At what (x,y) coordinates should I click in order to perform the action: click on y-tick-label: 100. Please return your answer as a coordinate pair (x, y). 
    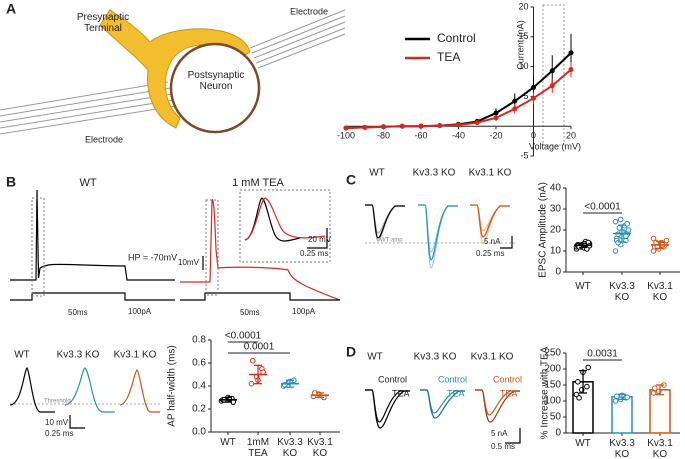
    Looking at the image, I should click on (552, 401).